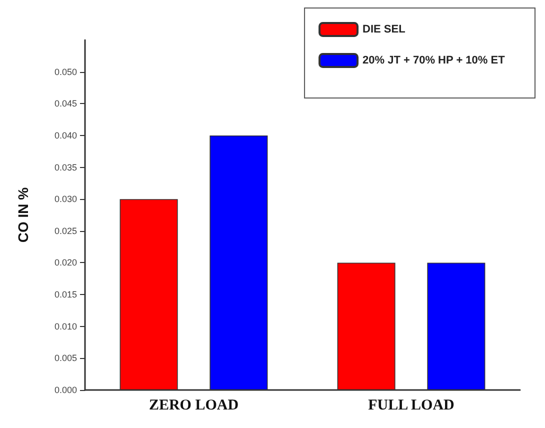  What do you see at coordinates (65, 358) in the screenshot?
I see `y-tick-label: 0.005` at bounding box center [65, 358].